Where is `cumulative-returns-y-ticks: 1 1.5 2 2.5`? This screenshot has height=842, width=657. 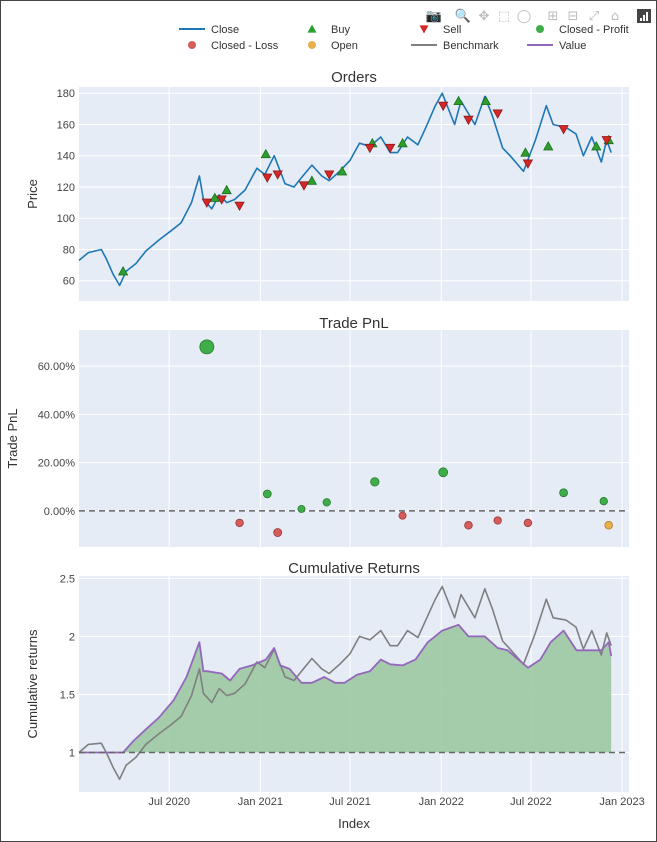
cumulative-returns-y-ticks: 1 1.5 2 2.5 is located at coordinates (67, 666).